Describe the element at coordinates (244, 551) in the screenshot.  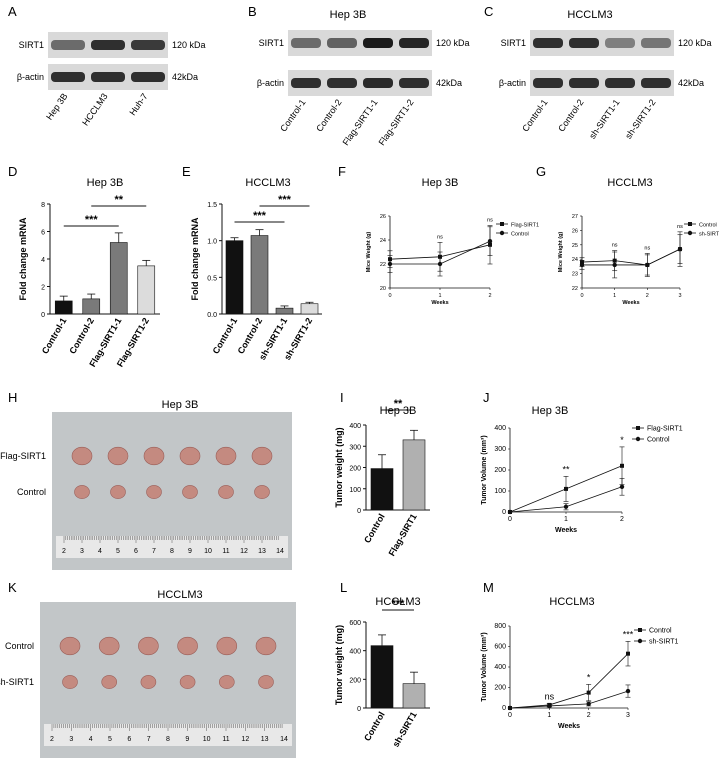
I see `ruler-label: 12` at that location.